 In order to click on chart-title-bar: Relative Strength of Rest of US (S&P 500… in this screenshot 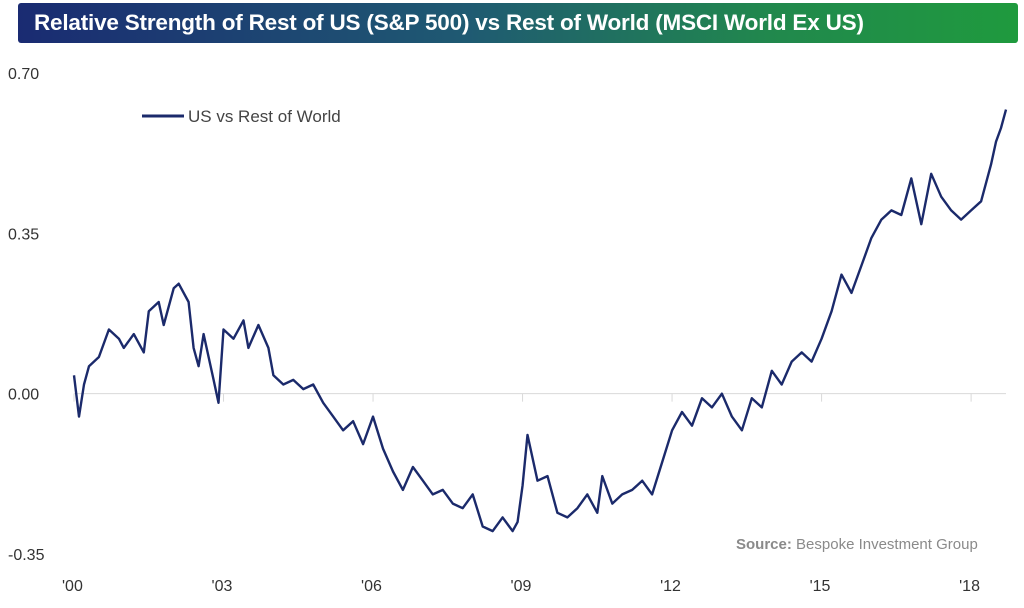, I will do `click(518, 23)`.